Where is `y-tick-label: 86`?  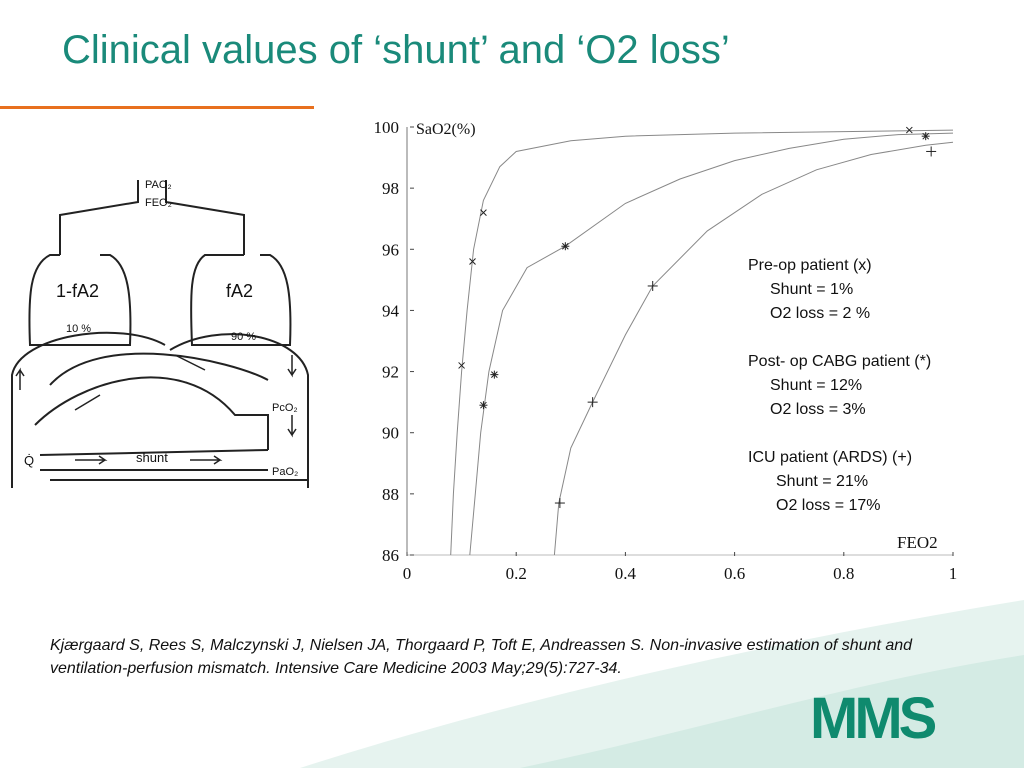
y-tick-label: 86 is located at coordinates (390, 555).